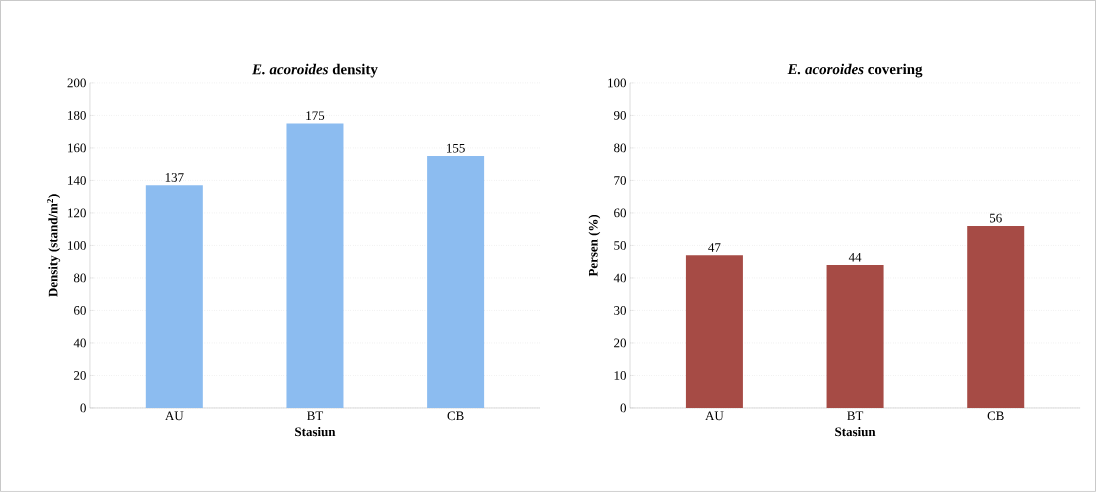  I want to click on y-tick-label: 200, so click(76, 83).